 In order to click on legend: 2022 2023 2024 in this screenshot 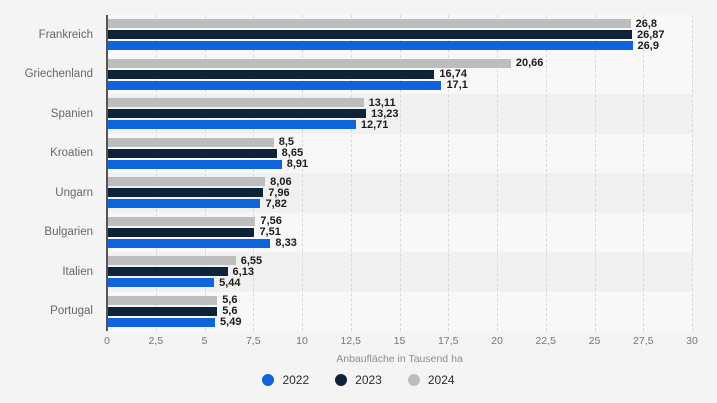, I will do `click(358, 380)`.